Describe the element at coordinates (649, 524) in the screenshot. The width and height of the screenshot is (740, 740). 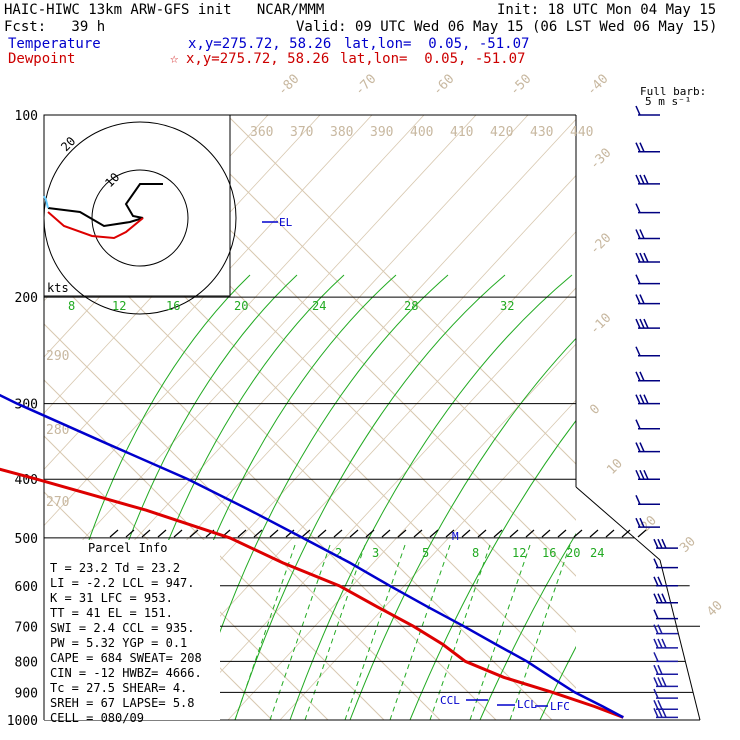
I see `isotherm-label: 20` at that location.